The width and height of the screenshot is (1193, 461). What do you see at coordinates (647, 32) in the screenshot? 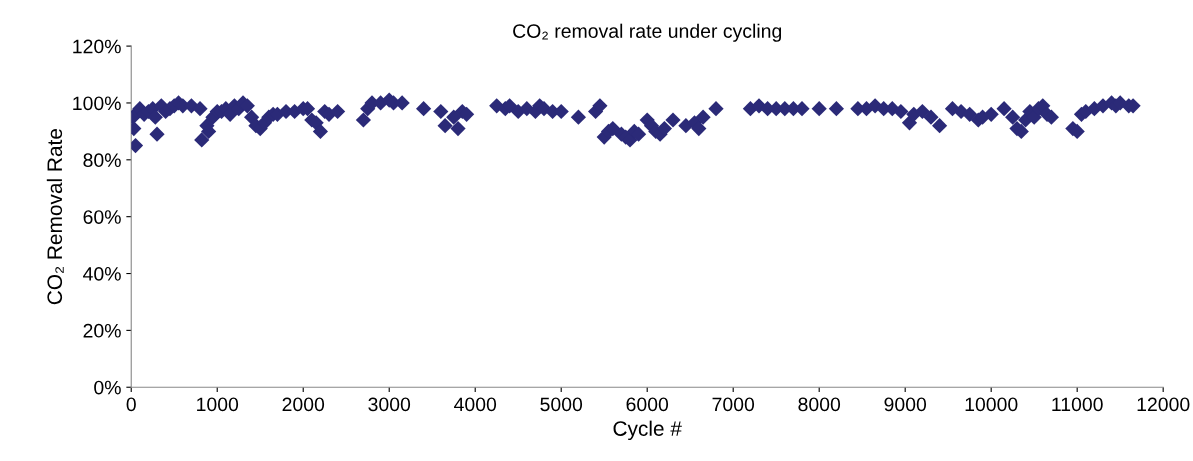
I see `chart-title: CO₂ removal rate under cycling` at bounding box center [647, 32].